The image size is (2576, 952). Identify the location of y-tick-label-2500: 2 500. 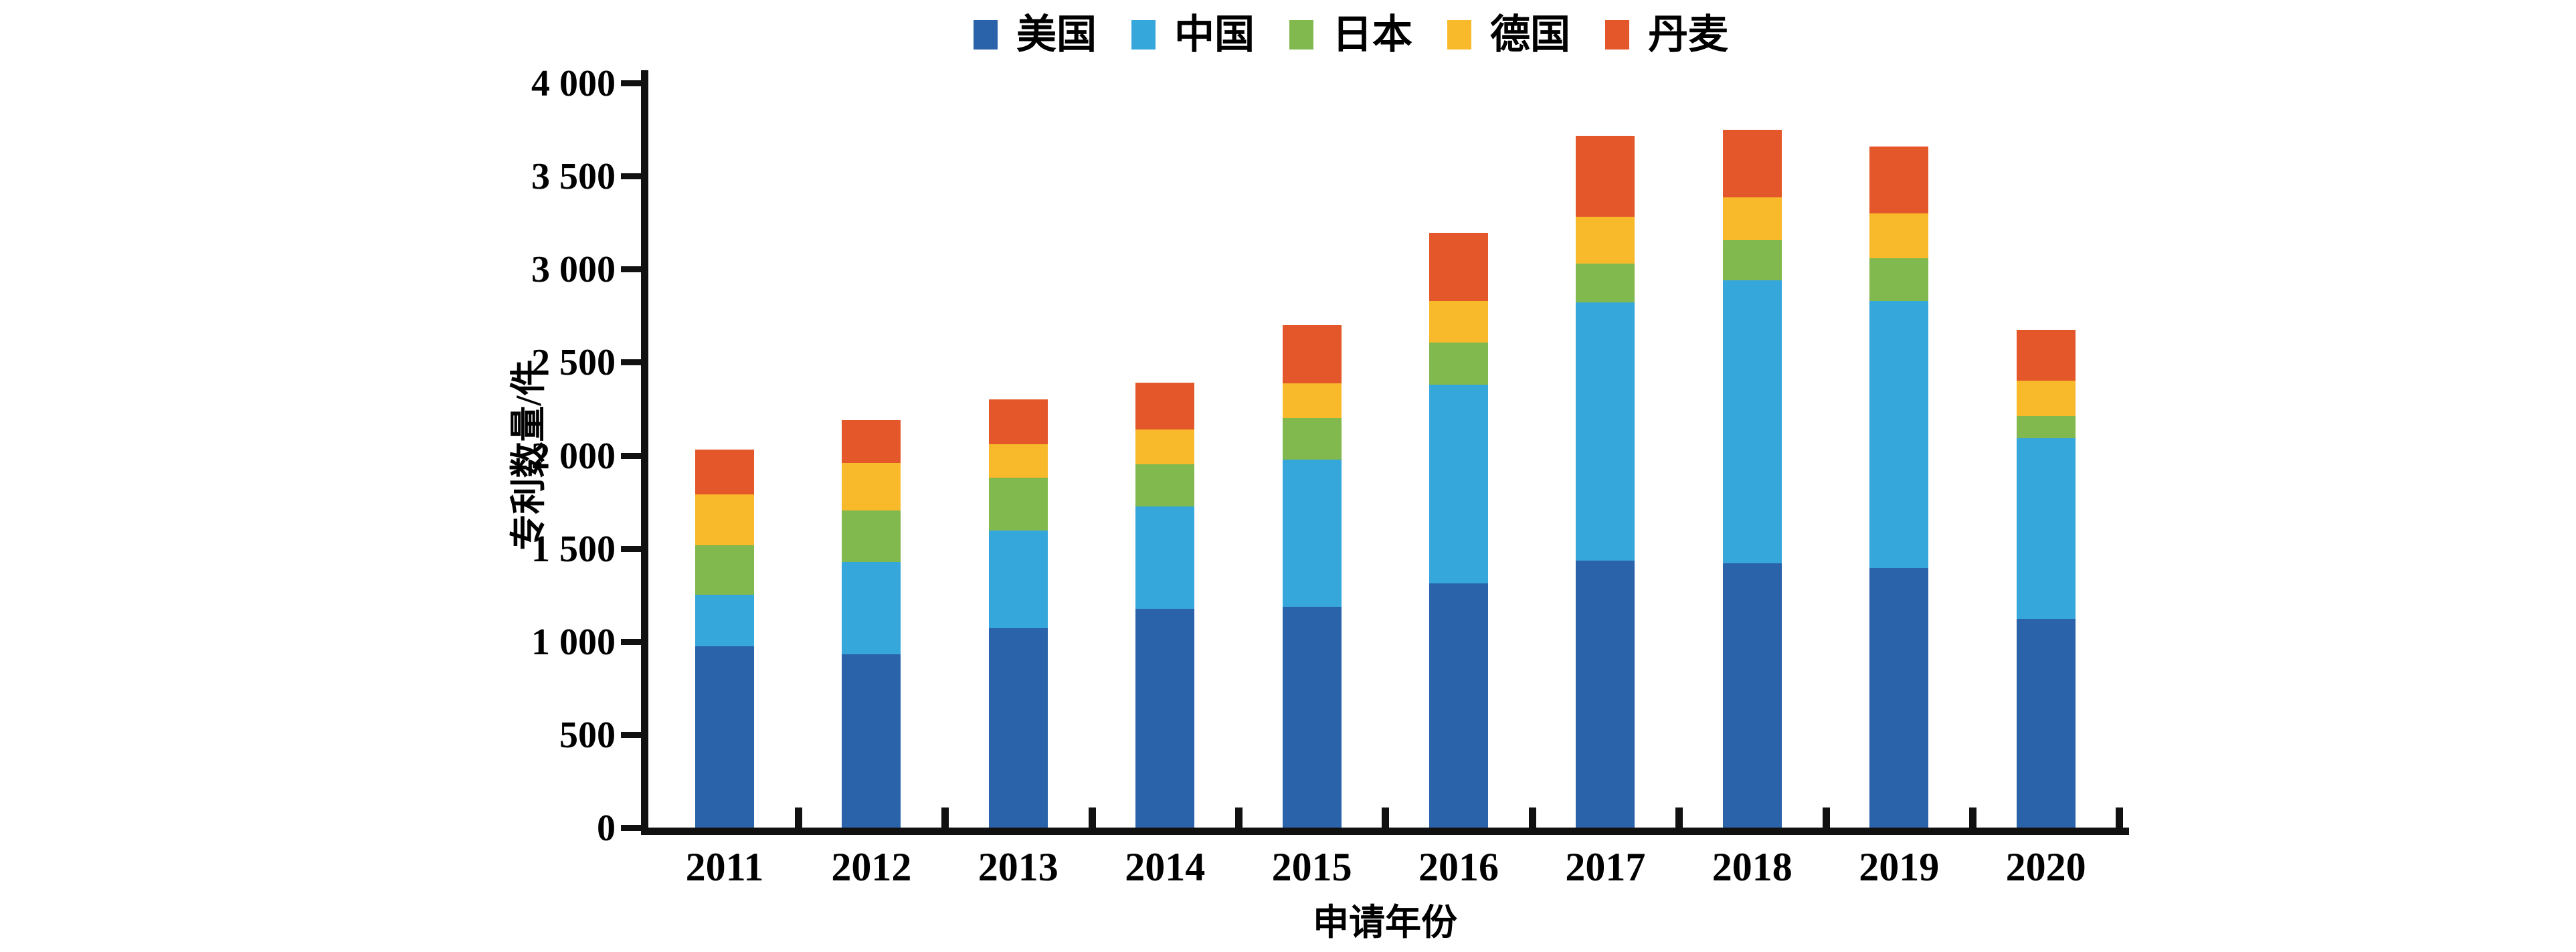
(573, 363).